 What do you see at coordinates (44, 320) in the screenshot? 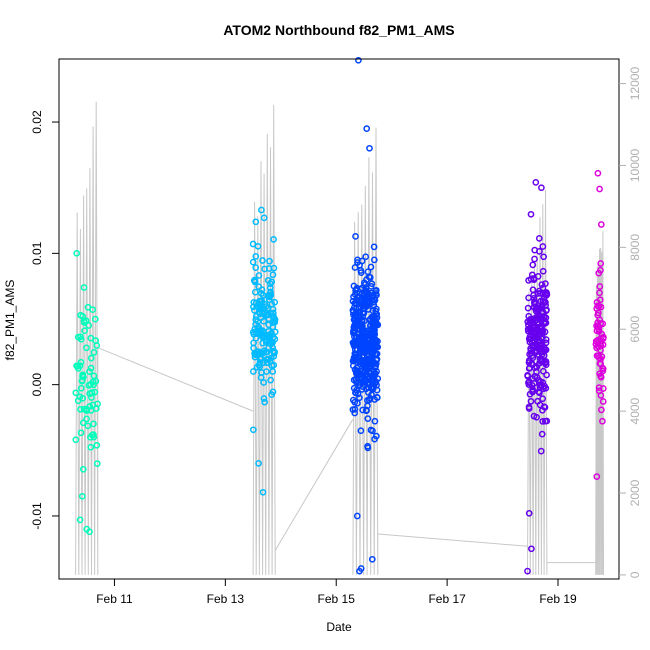
I see `y-axis: -0.01 0.00 0.01 0.02` at bounding box center [44, 320].